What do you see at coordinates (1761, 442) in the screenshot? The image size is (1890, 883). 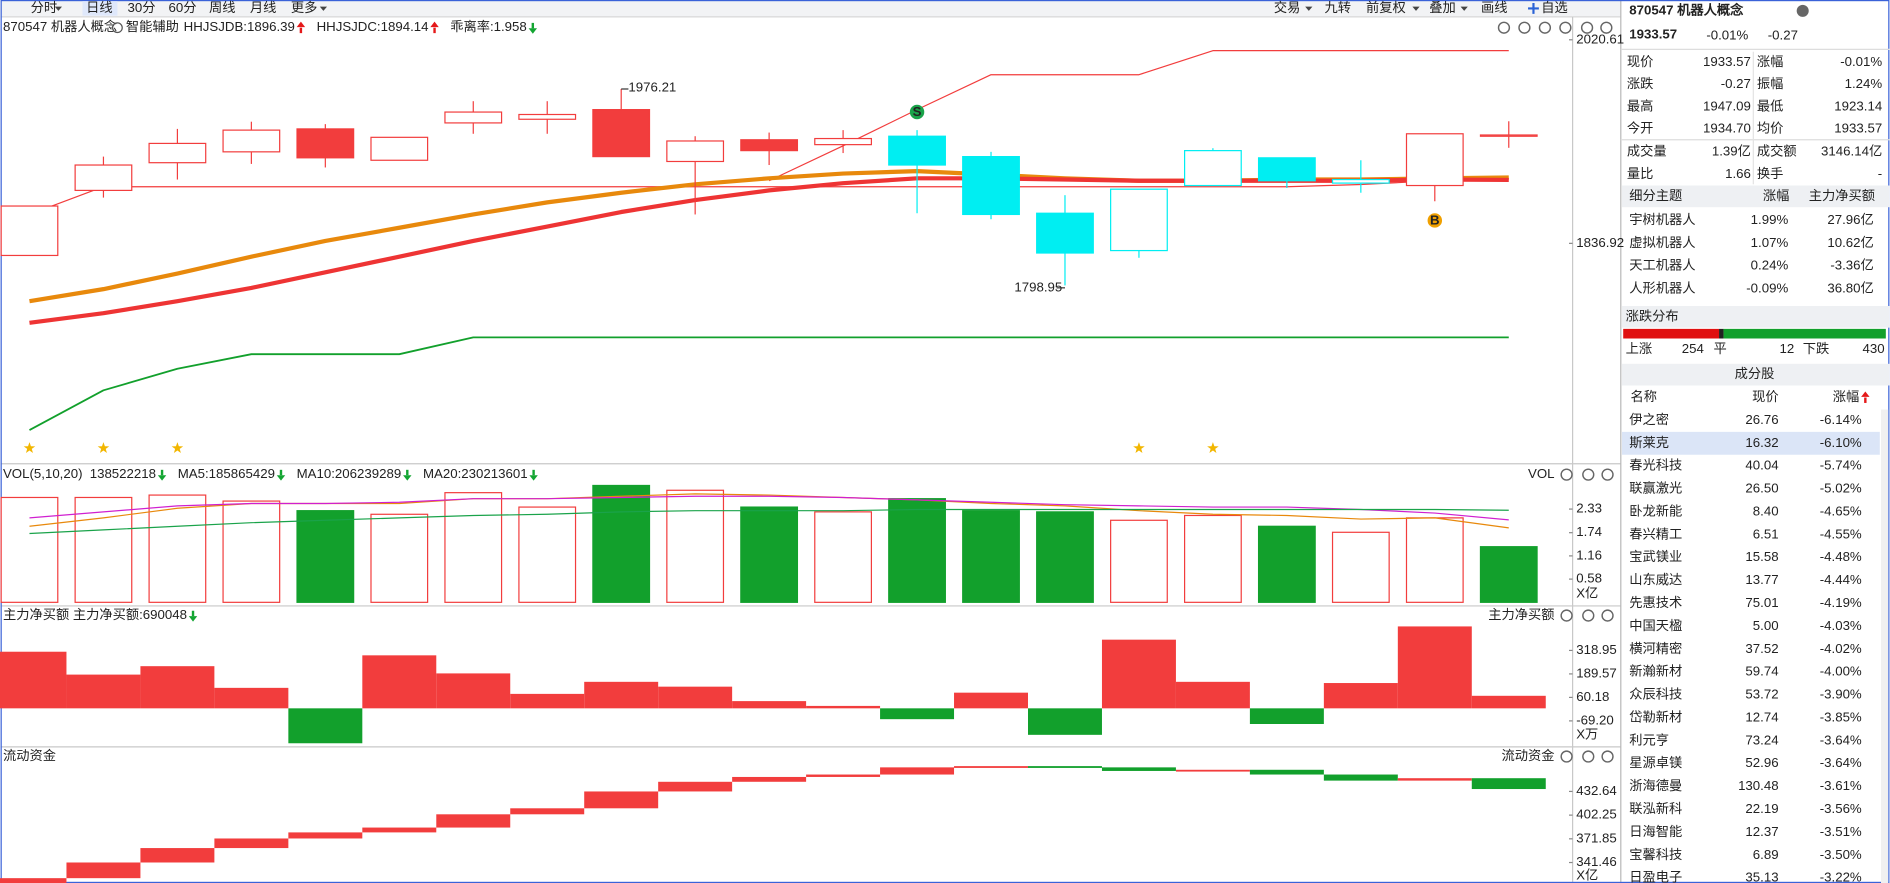 I see `stock-price: 16.32` at bounding box center [1761, 442].